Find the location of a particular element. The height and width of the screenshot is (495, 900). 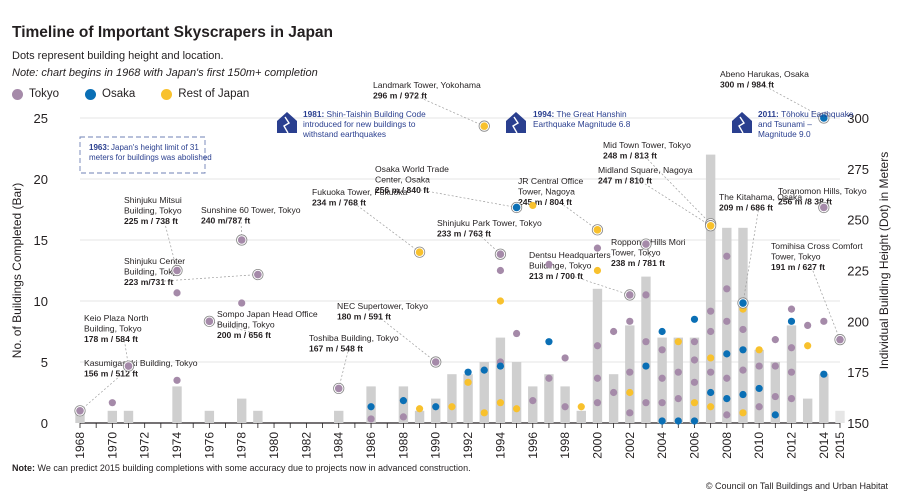

x-tick-label: 1984 is located at coordinates (339, 445).